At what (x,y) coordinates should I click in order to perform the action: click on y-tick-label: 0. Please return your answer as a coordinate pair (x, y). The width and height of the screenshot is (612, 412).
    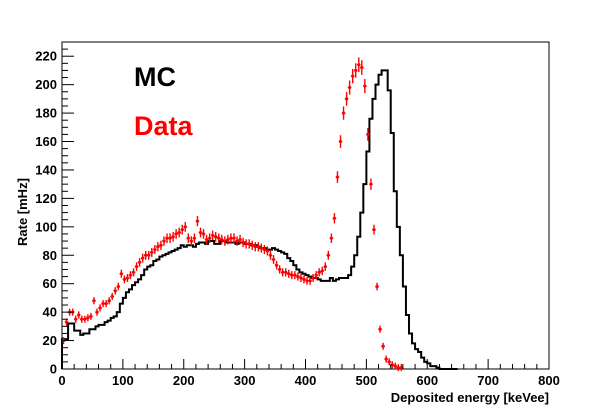
    Looking at the image, I should click on (53, 369).